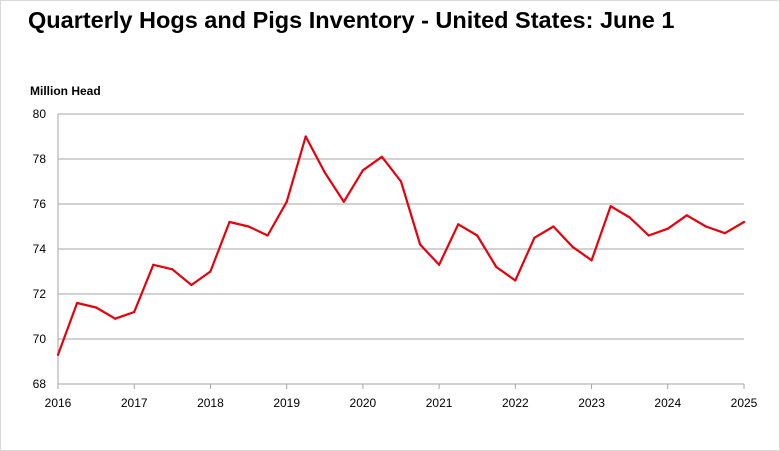 This screenshot has height=451, width=780. I want to click on y-tick-label: 78, so click(40, 159).